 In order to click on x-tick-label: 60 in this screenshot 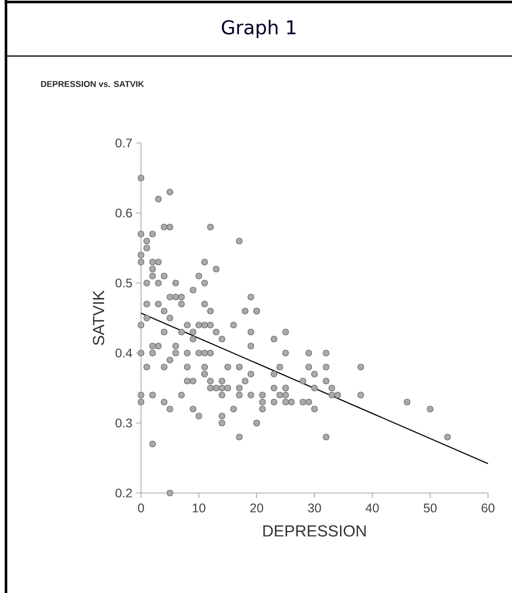, I will do `click(488, 508)`.